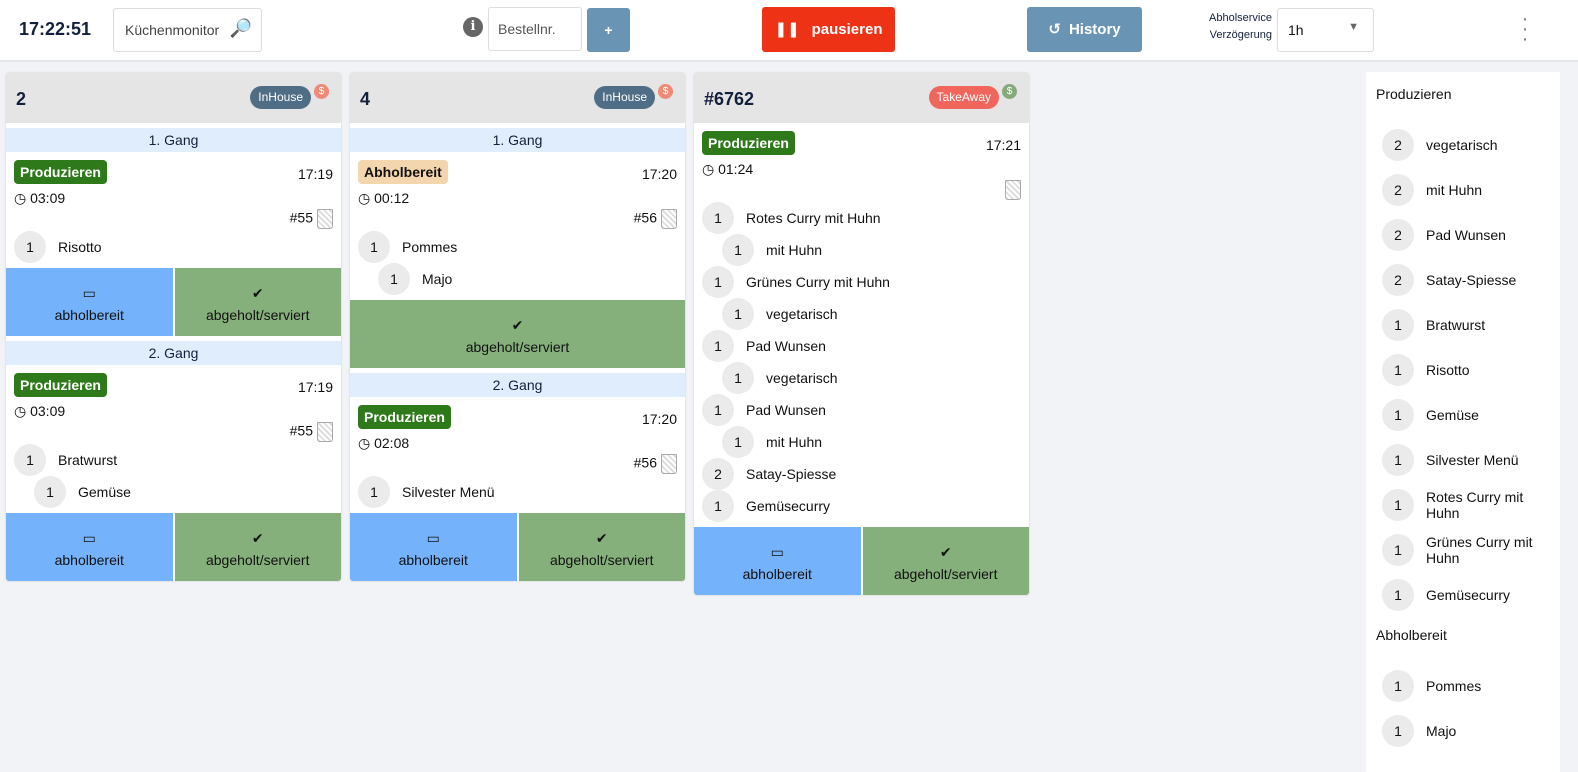 This screenshot has height=772, width=1578. Describe the element at coordinates (1456, 324) in the screenshot. I see `summary-name: Bratwurst` at that location.